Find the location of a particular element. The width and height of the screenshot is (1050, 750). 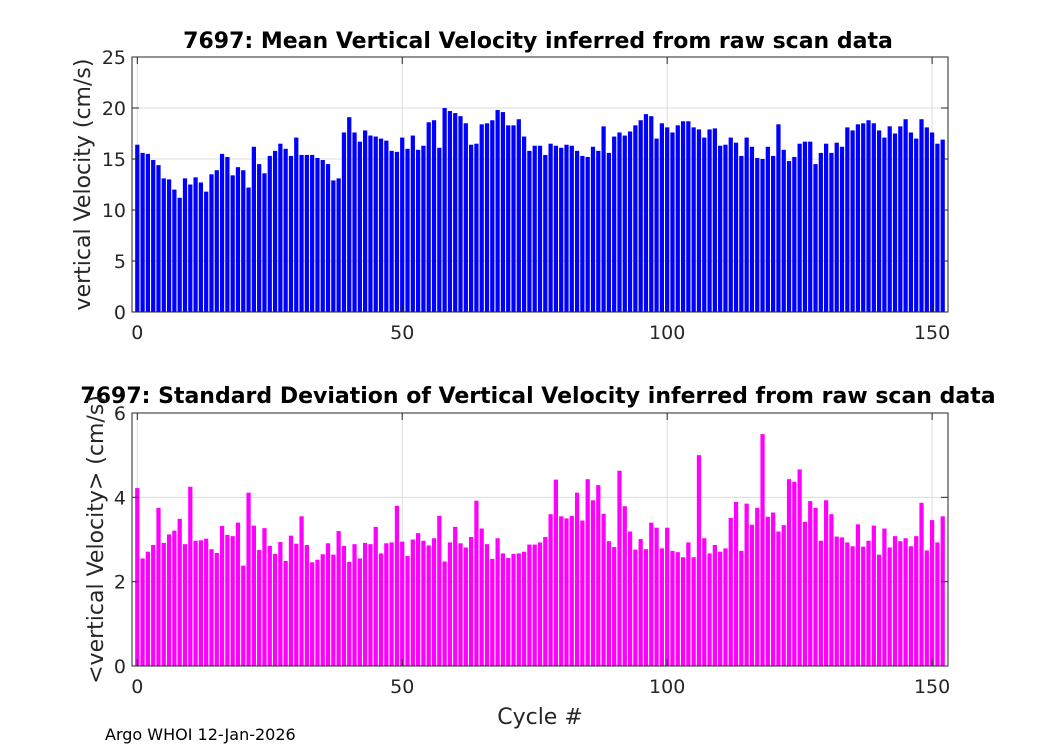

std-xtick-label: 0 is located at coordinates (137, 687).